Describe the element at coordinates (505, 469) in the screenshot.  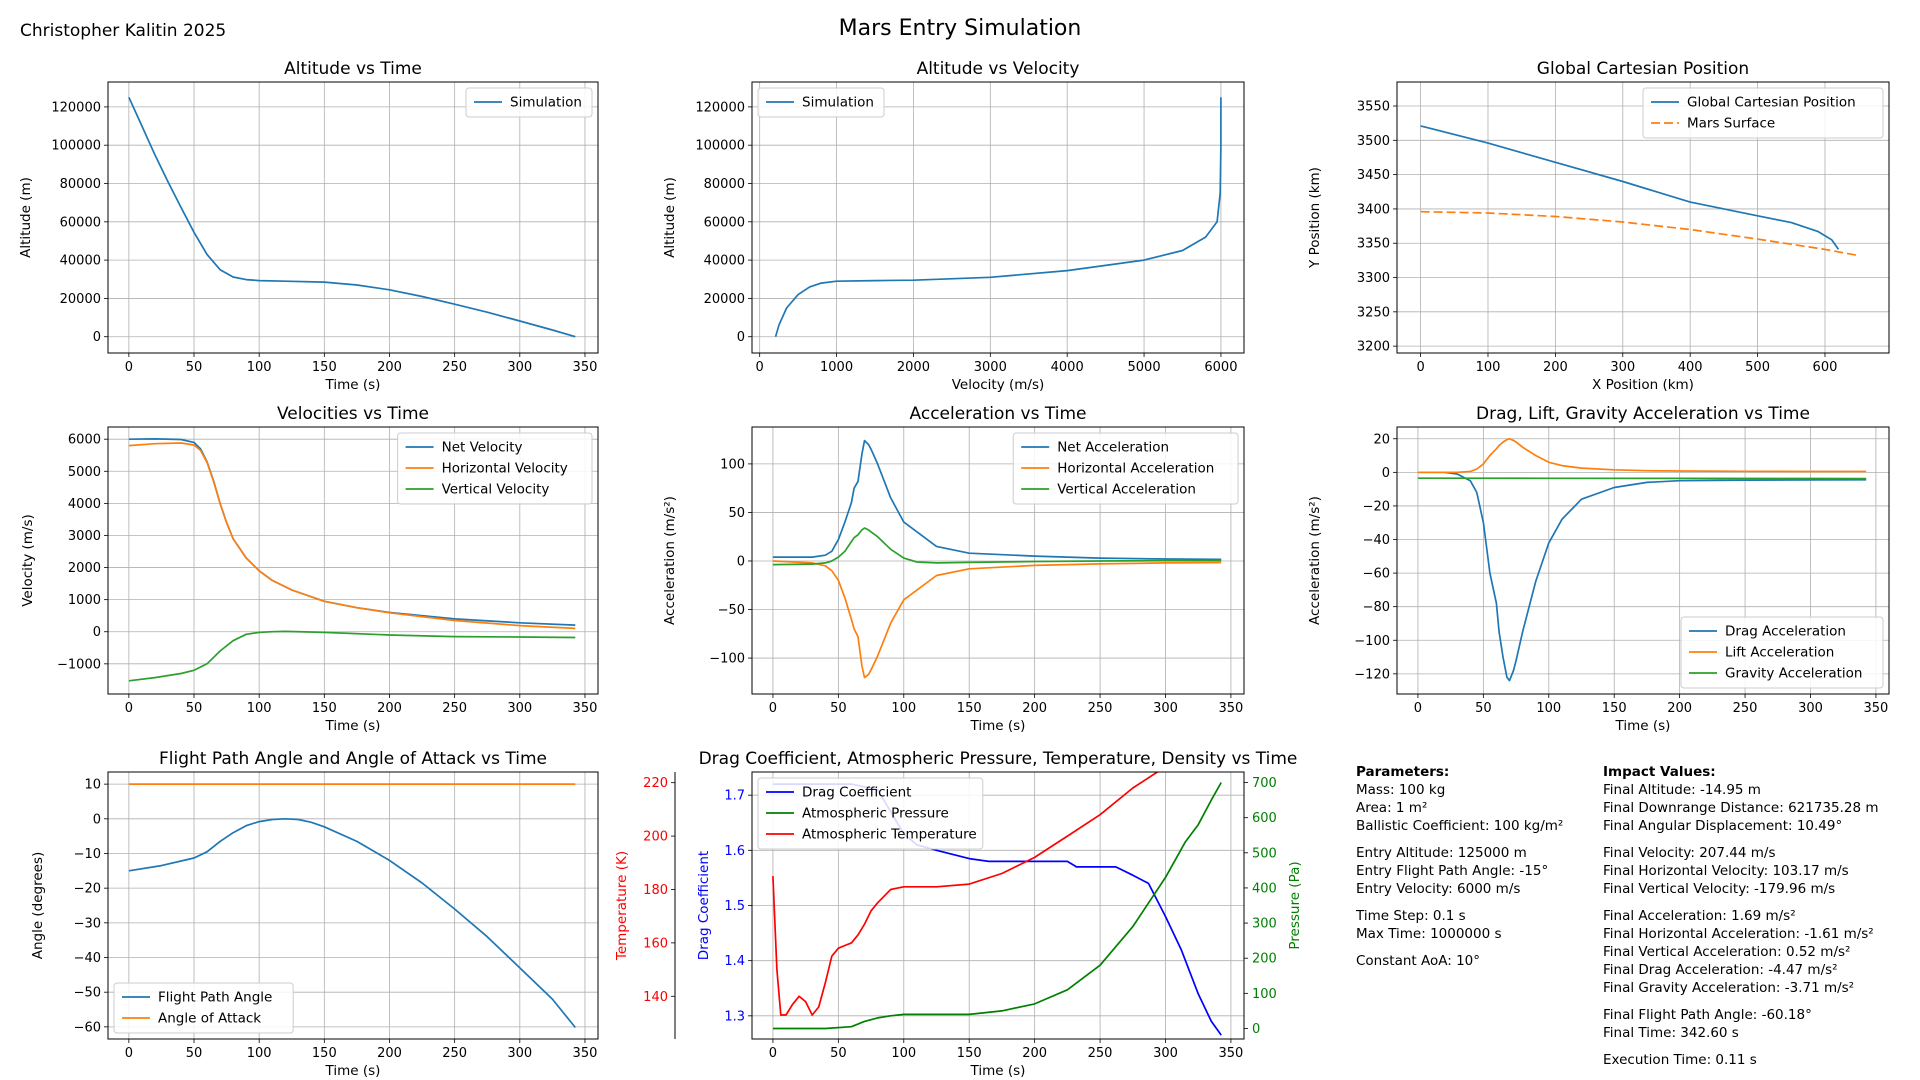
I see `legend-label: Horizontal Velocity` at that location.